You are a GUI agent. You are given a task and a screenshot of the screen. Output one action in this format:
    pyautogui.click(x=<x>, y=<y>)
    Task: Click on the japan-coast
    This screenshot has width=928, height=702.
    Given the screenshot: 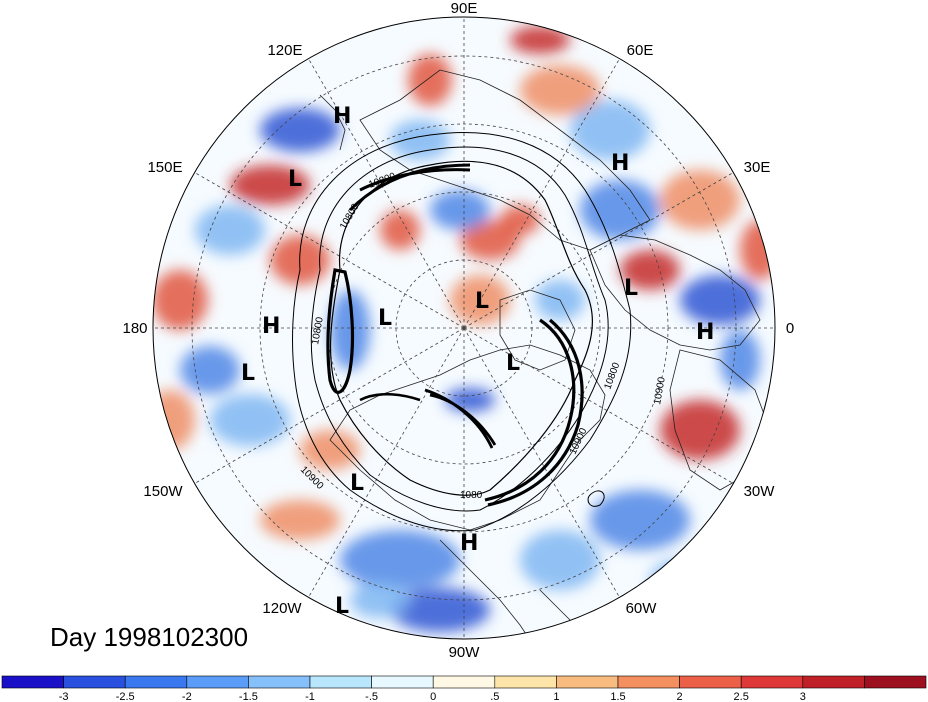 What is the action you would take?
    pyautogui.click(x=332, y=122)
    